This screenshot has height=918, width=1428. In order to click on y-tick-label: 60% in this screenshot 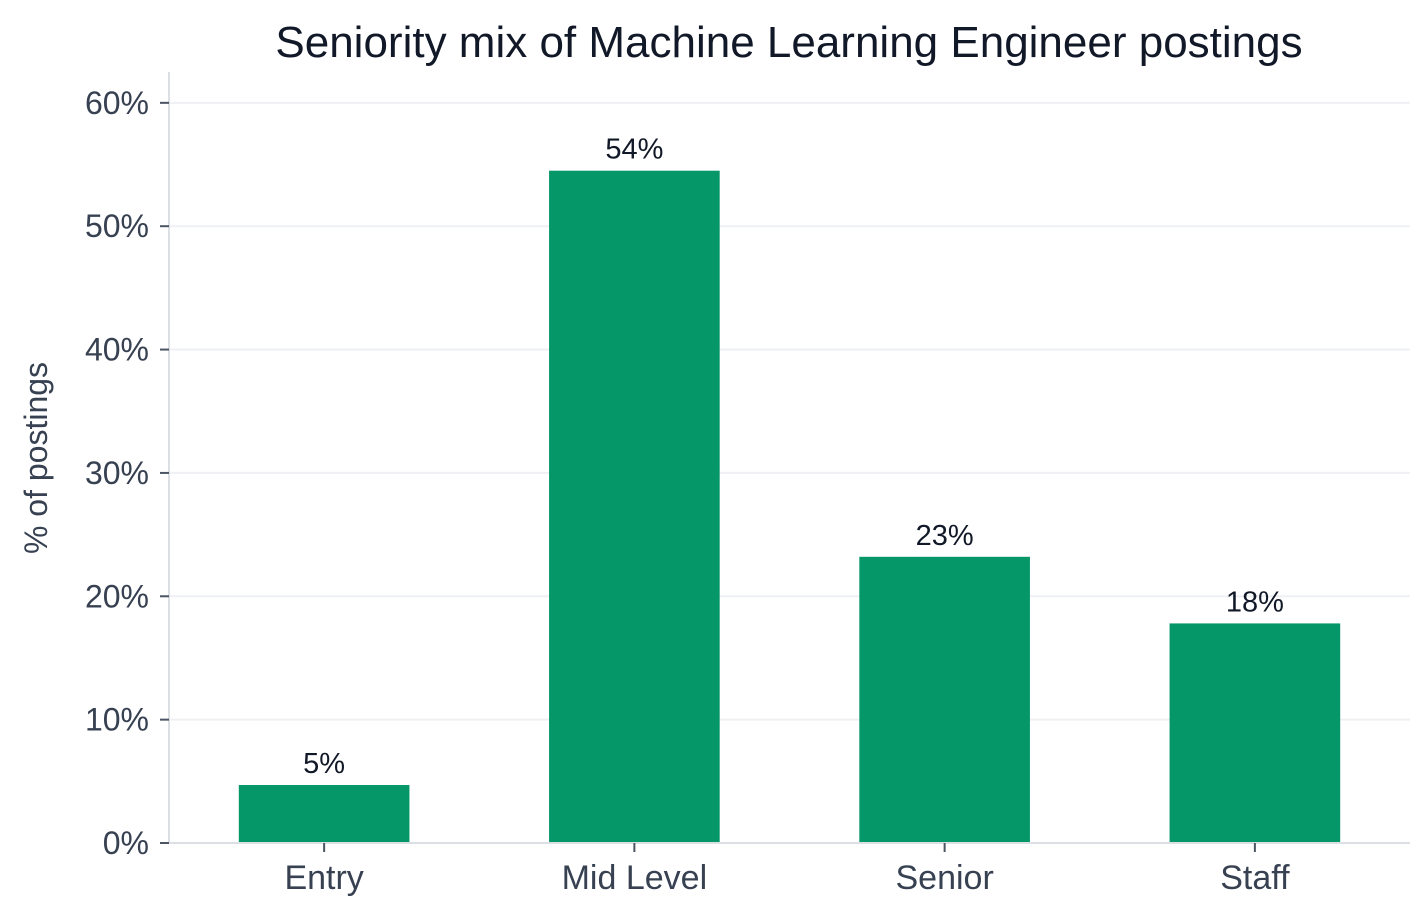, I will do `click(117, 103)`.